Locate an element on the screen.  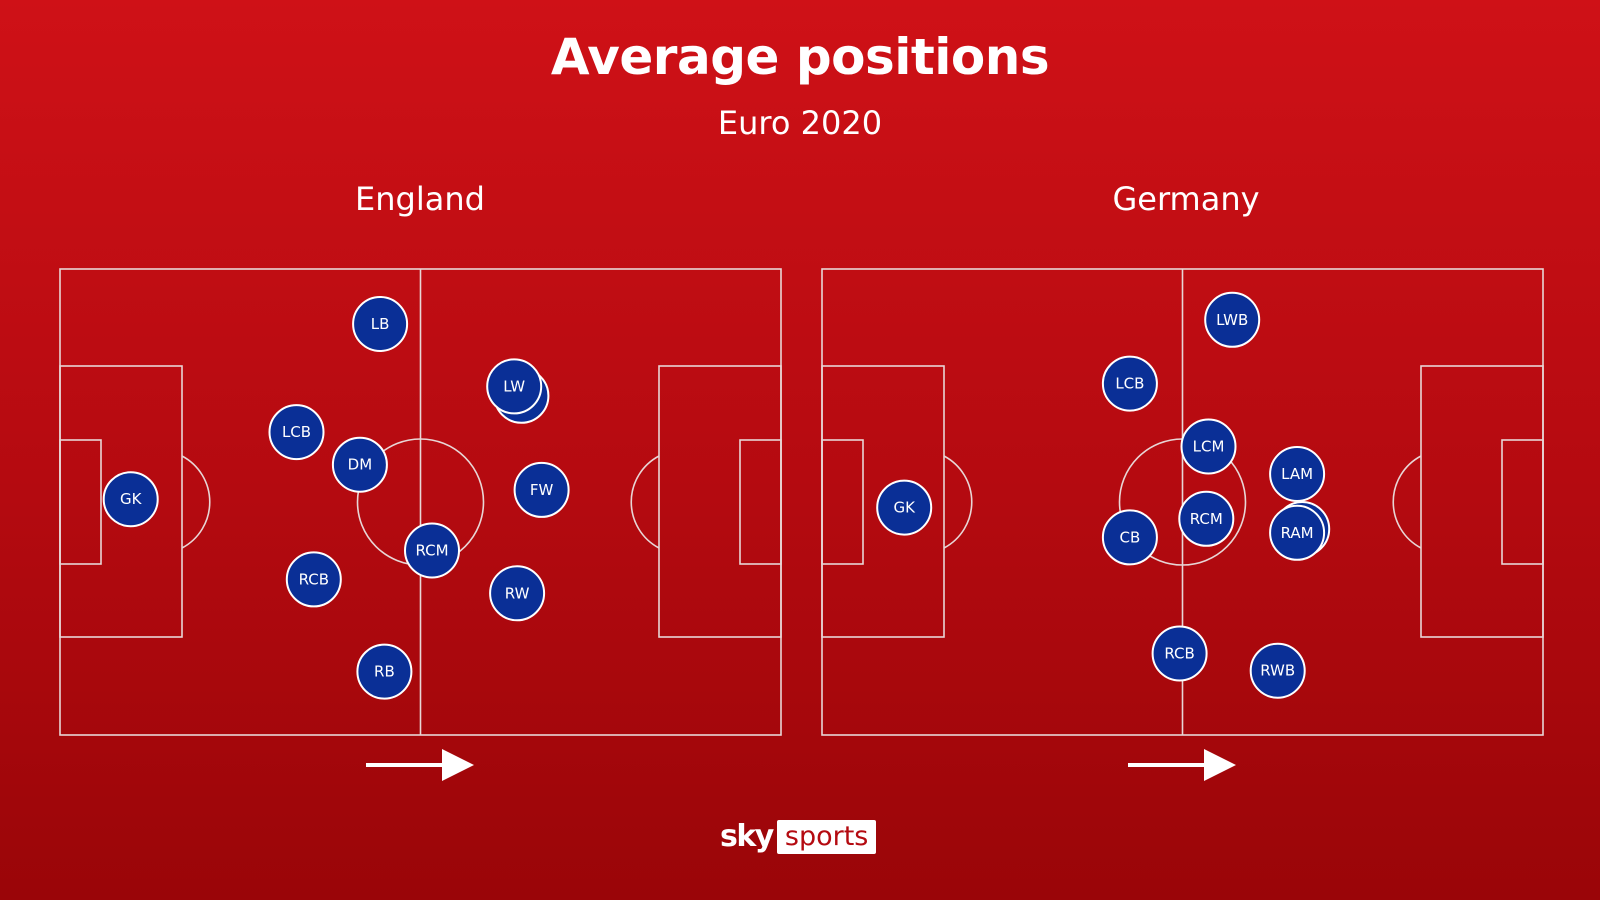
sky-sports-logo: sky sports is located at coordinates (798, 837).